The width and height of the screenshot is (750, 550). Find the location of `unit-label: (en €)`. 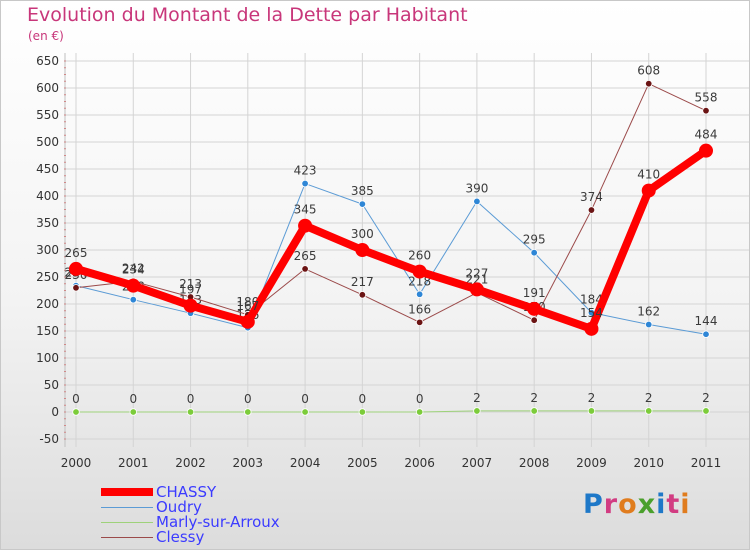

unit-label: (en €) is located at coordinates (46, 36).